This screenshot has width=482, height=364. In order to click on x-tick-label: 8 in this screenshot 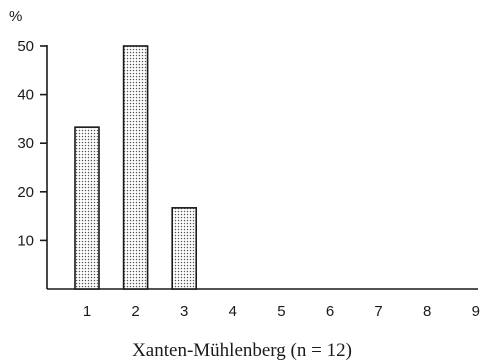, I will do `click(427, 311)`.